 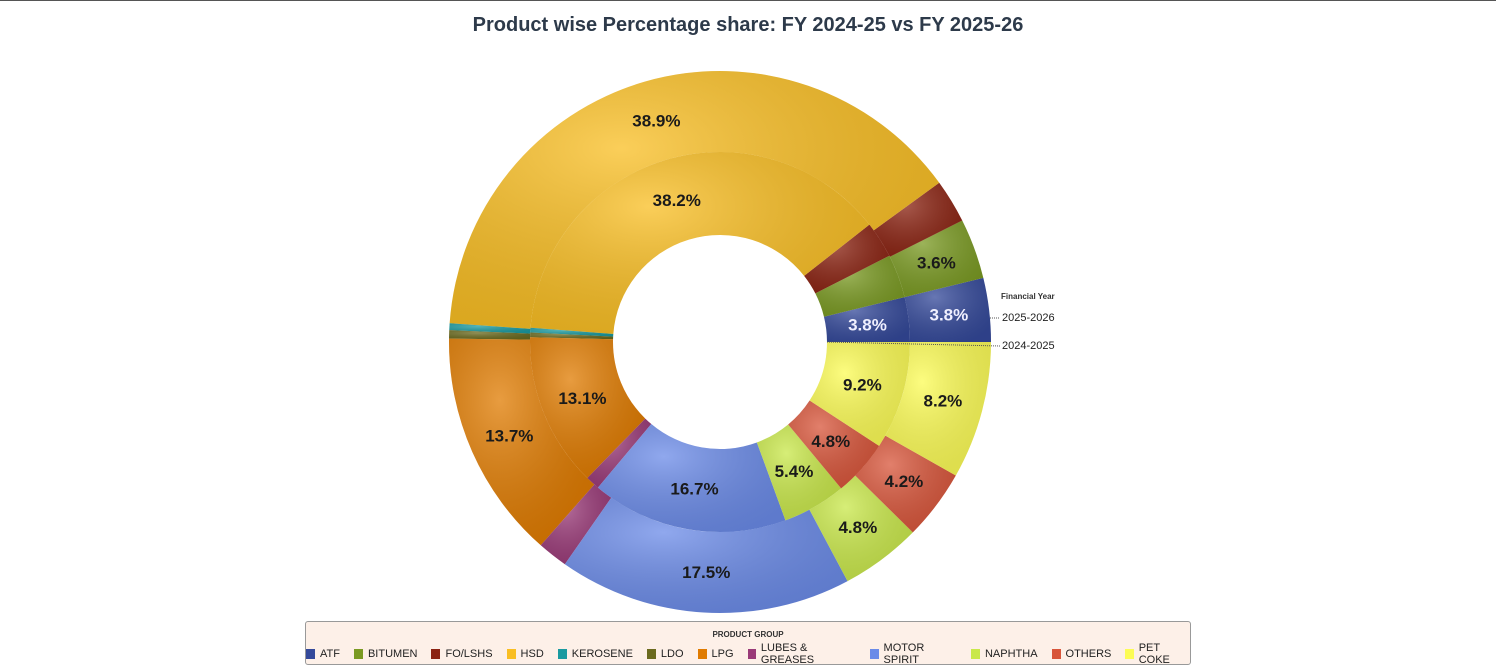 What do you see at coordinates (904, 654) in the screenshot?
I see `legend-label: MOTOR SPIRIT` at bounding box center [904, 654].